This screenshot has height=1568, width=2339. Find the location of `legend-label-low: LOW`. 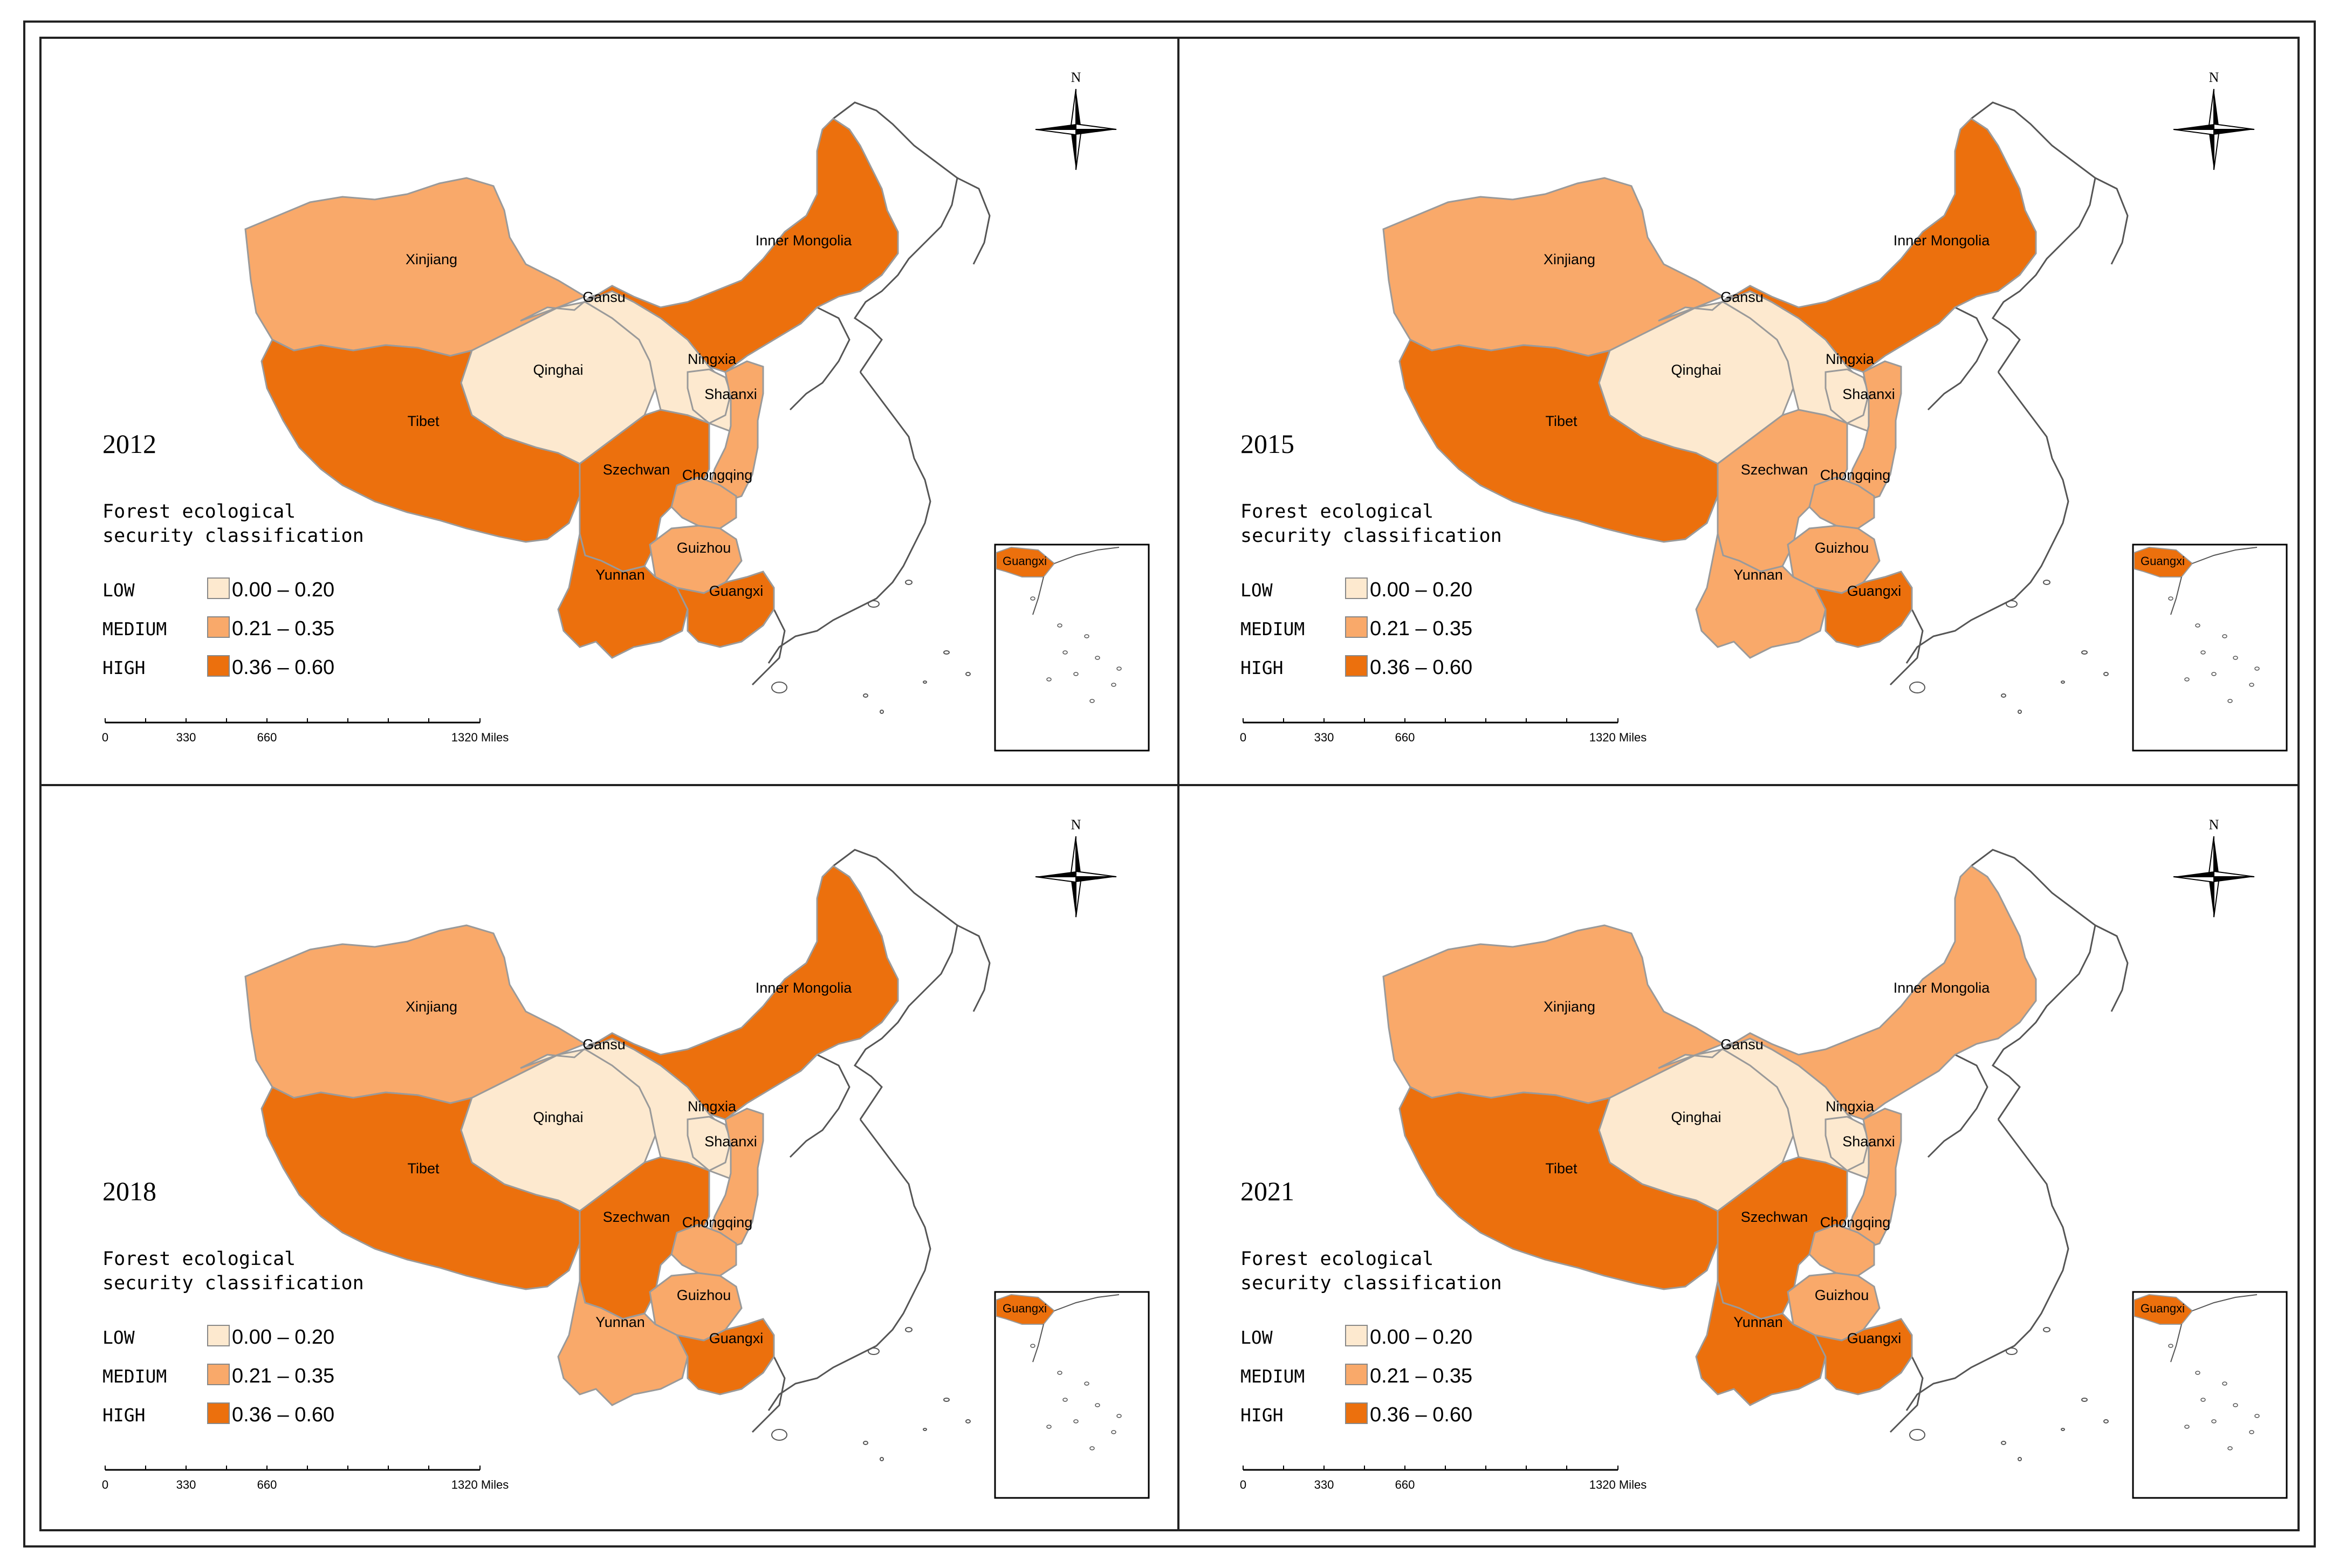

legend-label-low: LOW is located at coordinates (118, 590).